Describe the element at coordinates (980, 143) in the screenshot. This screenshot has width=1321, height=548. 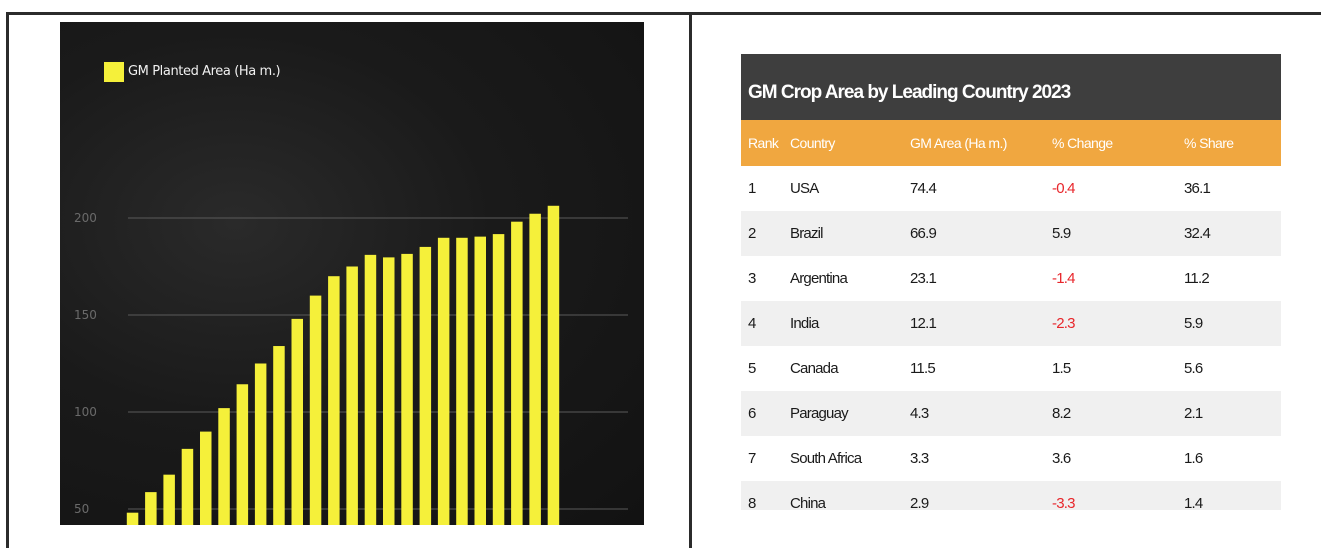
I see `col-header-area: GM Area (Ha m.)` at that location.